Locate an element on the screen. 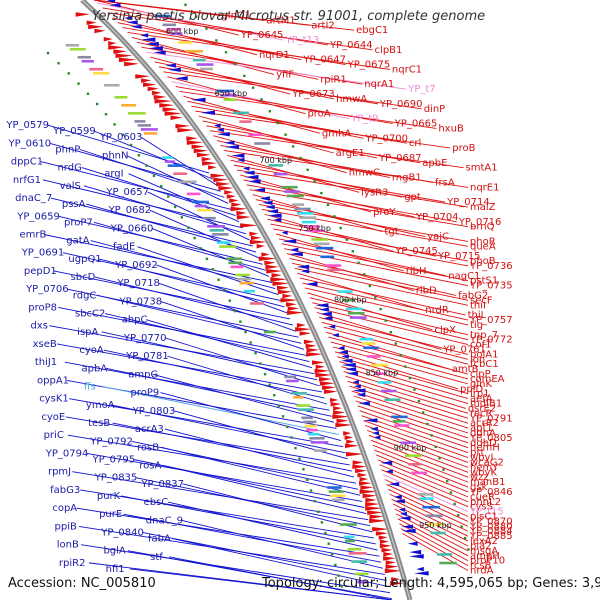 This screenshot has height=600, width=600. gene-label: rngB1 is located at coordinates (407, 178).